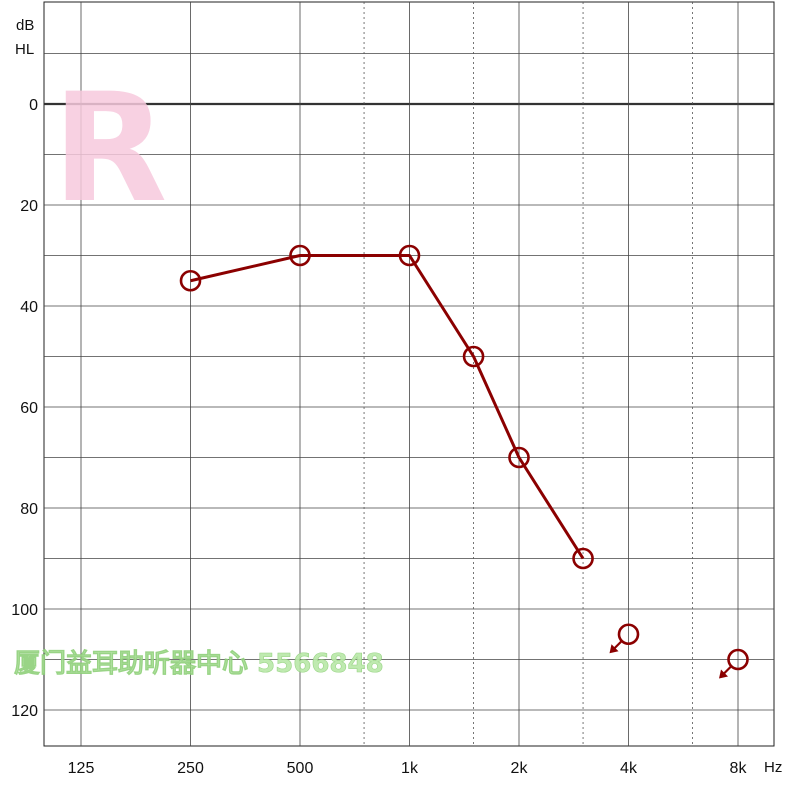 This screenshot has height=789, width=800. Describe the element at coordinates (29, 307) in the screenshot. I see `y-tick-label: 40` at that location.